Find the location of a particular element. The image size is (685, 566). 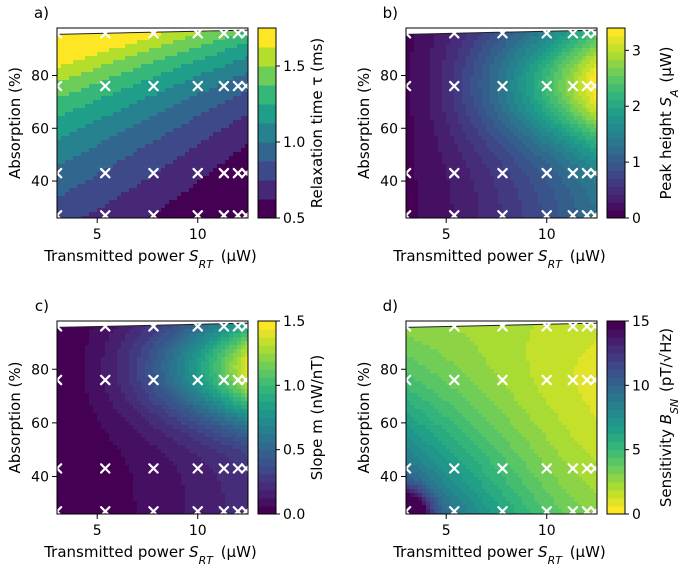

measurement-marker is located at coordinates (587, 173).